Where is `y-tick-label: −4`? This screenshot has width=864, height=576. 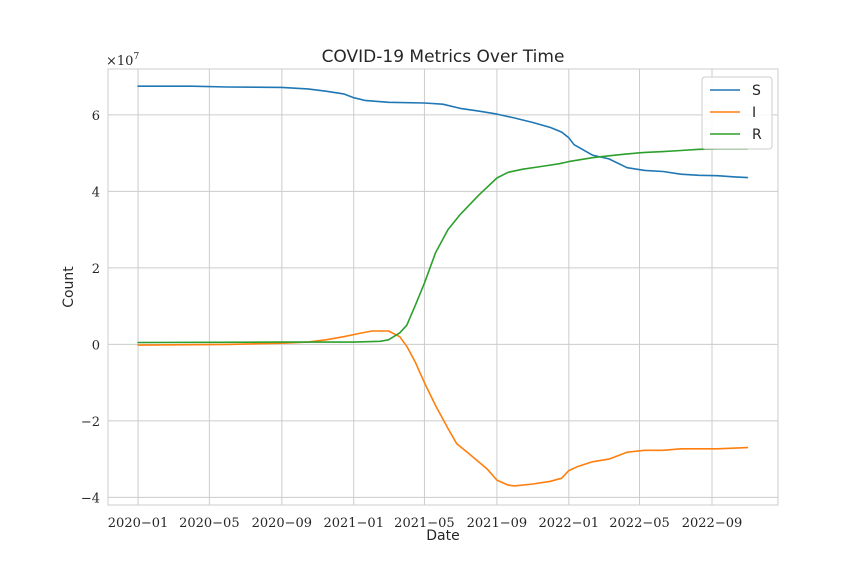 y-tick-label: −4 is located at coordinates (90, 498).